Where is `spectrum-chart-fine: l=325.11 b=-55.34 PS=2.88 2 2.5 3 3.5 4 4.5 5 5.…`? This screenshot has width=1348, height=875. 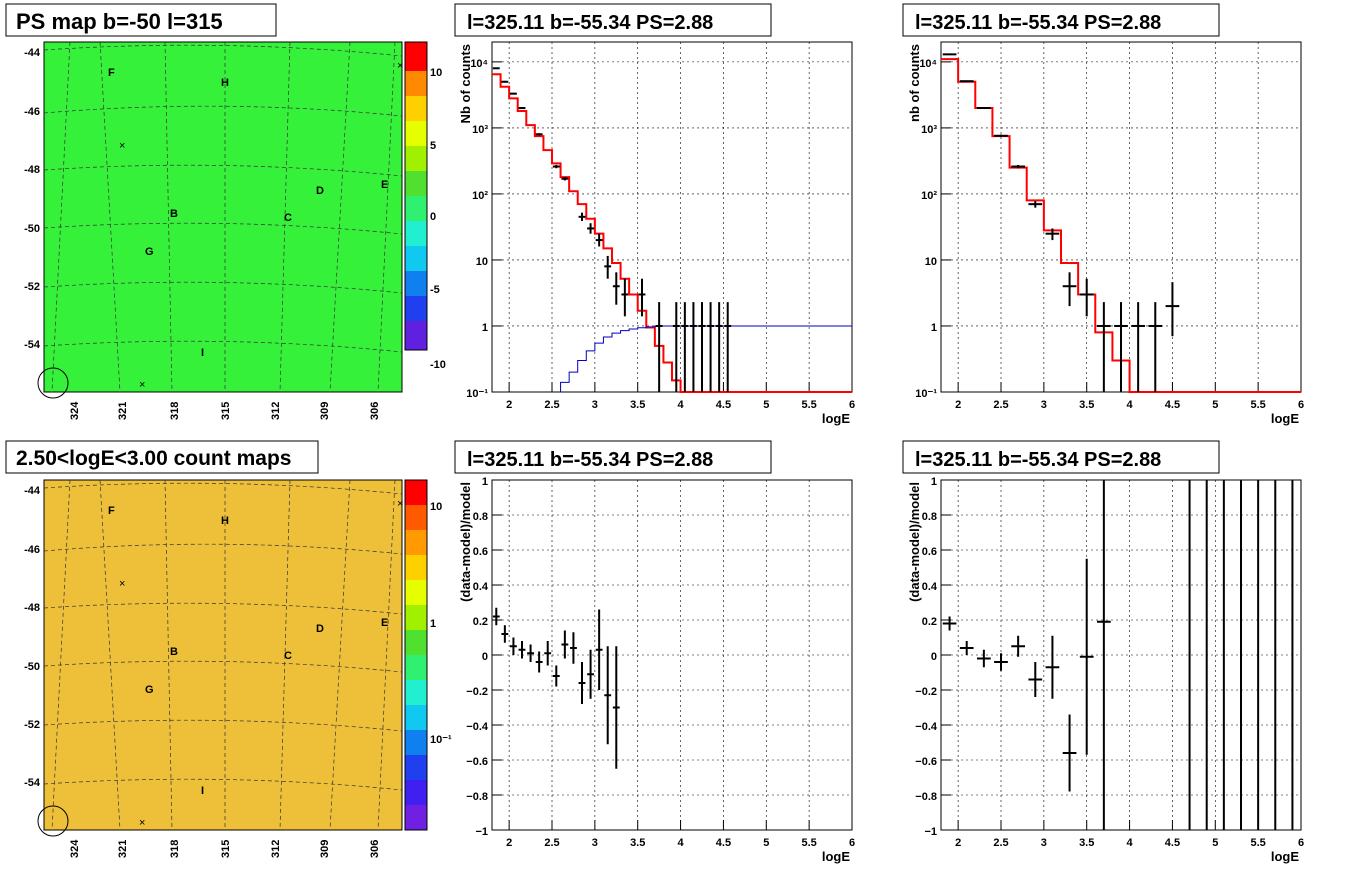 spectrum-chart-fine: l=325.11 b=-55.34 PS=2.88 2 2.5 3 3.5 4 4.5 5 5.… is located at coordinates (654, 214).